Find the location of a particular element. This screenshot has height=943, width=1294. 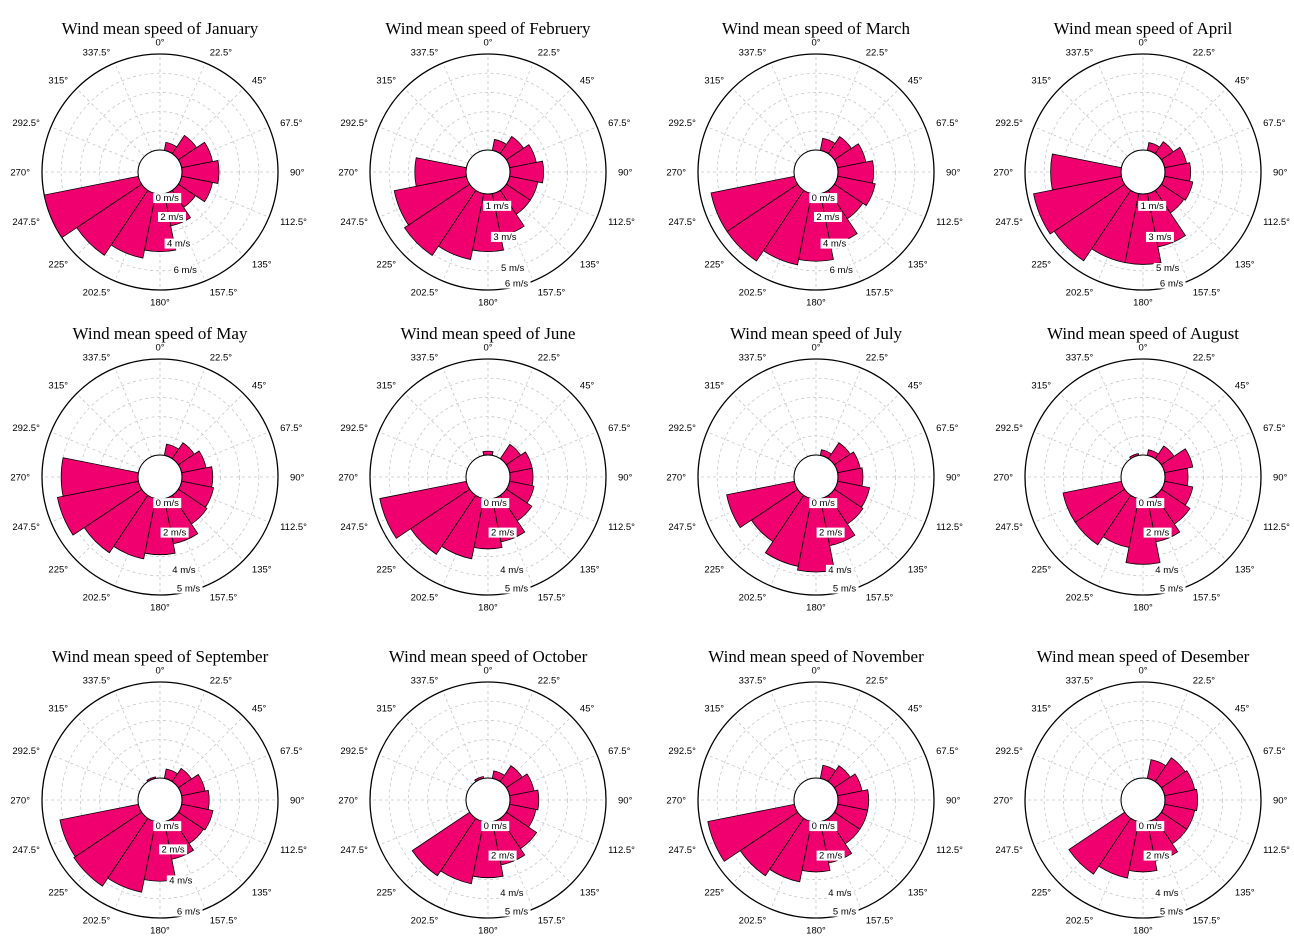

direction-label: 67.5° is located at coordinates (947, 751).